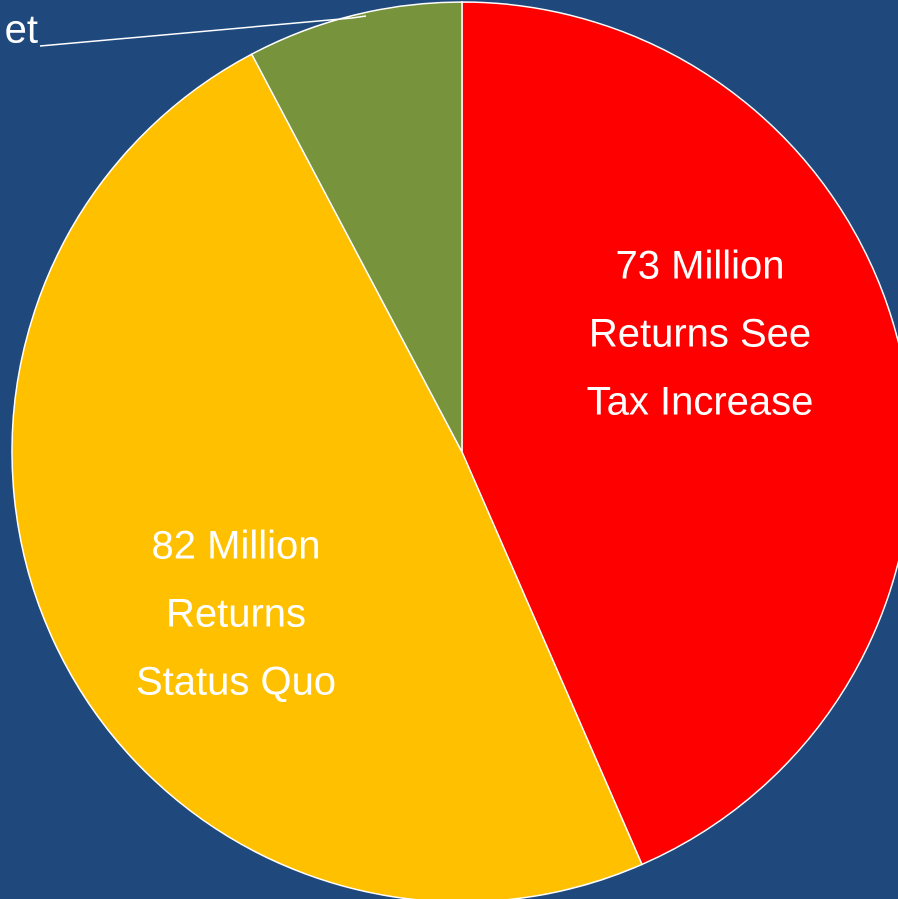 This screenshot has height=899, width=898. Describe the element at coordinates (700, 266) in the screenshot. I see `slice-label: 73 Million` at that location.